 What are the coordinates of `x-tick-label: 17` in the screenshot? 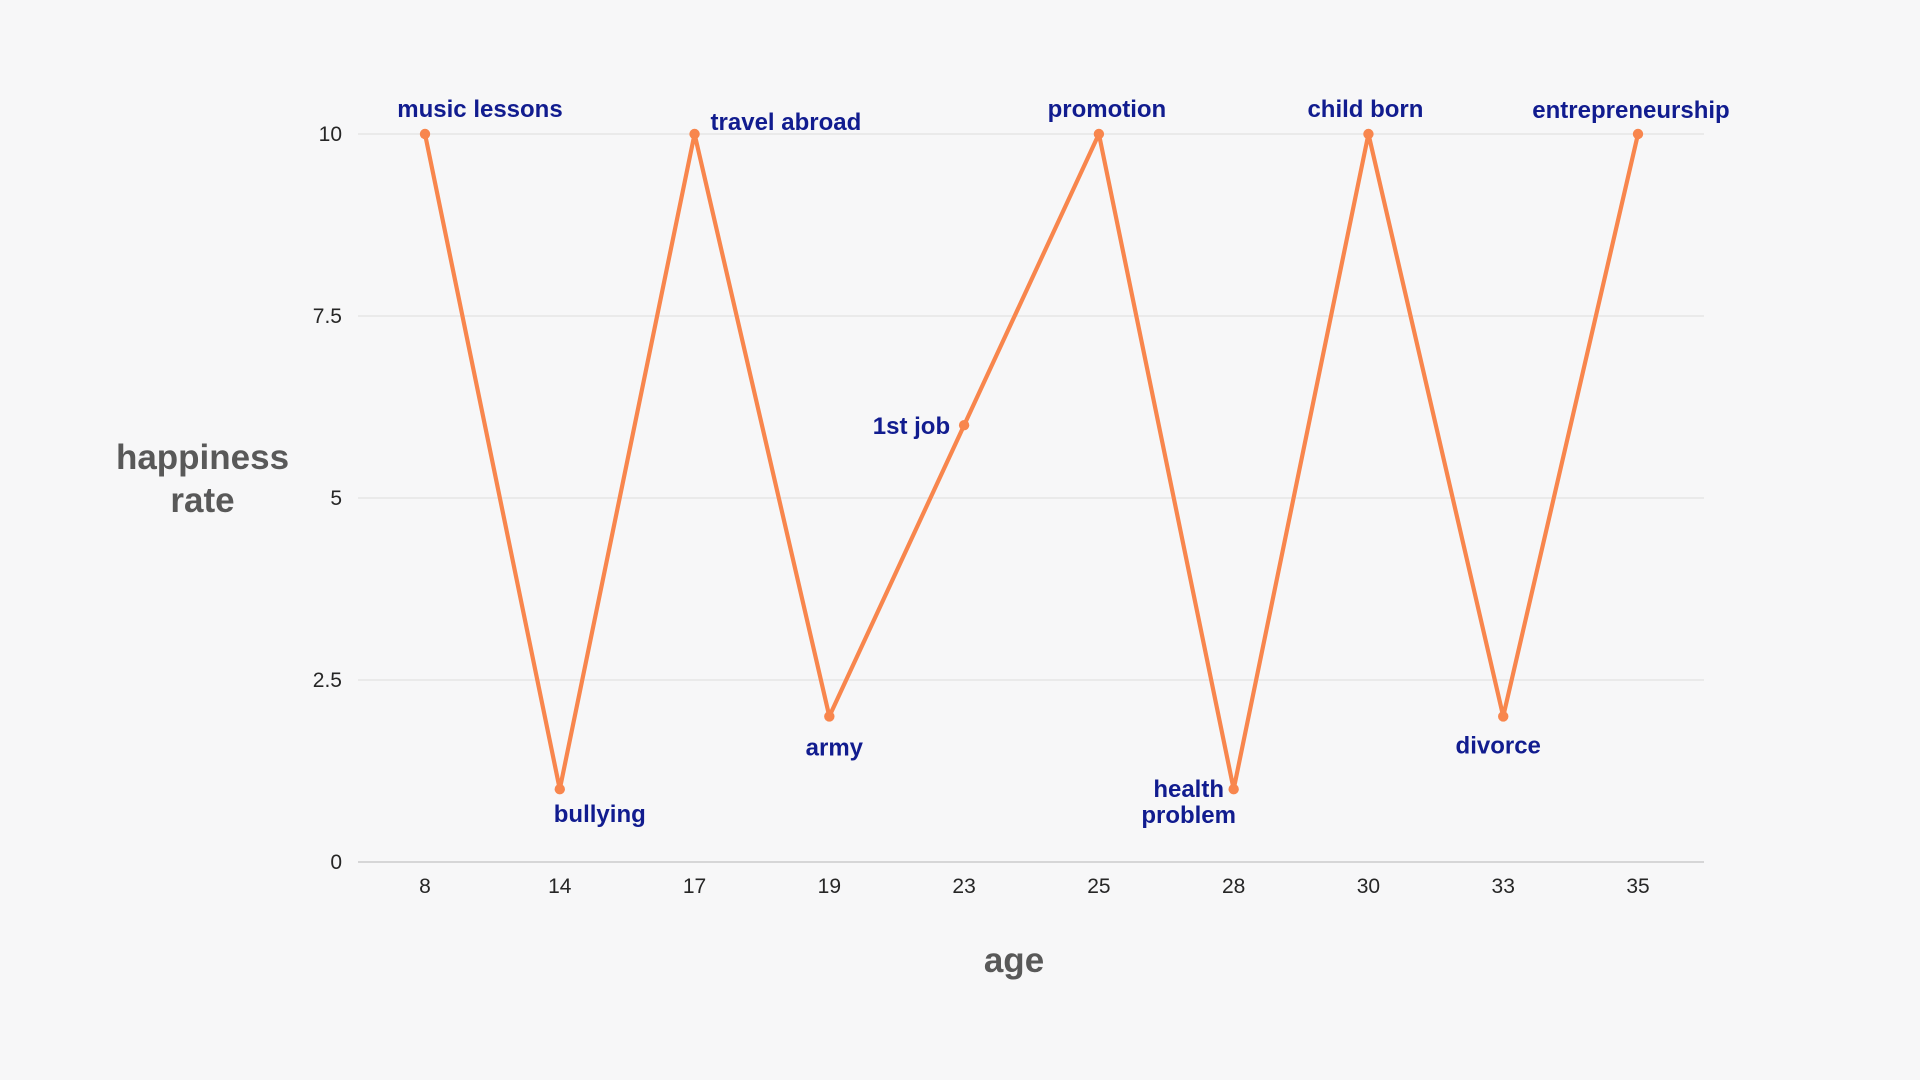 It's located at (694, 886).